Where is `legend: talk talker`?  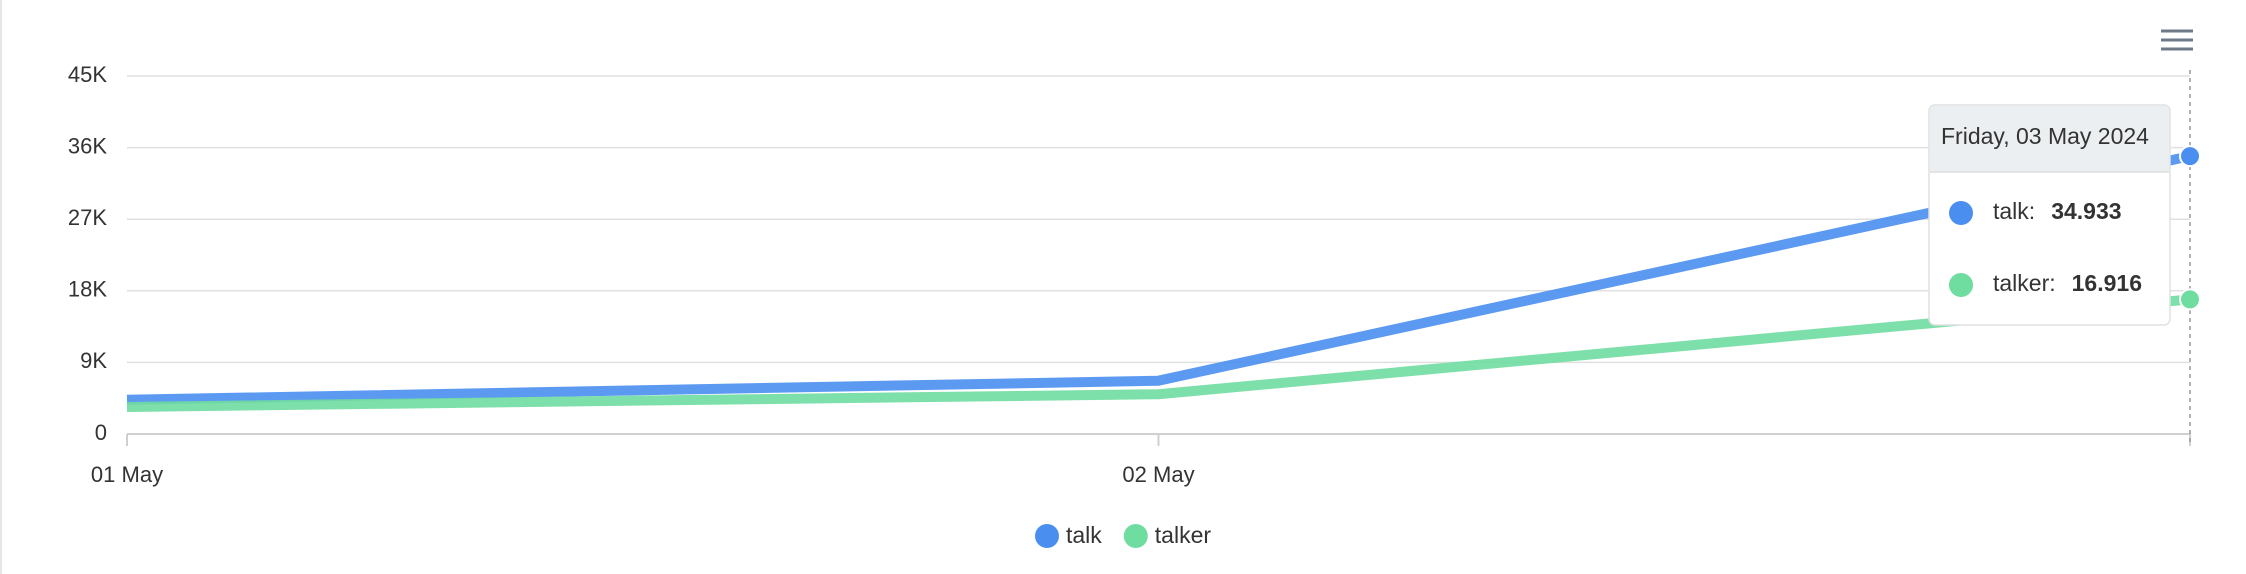
legend: talk talker is located at coordinates (1123, 535).